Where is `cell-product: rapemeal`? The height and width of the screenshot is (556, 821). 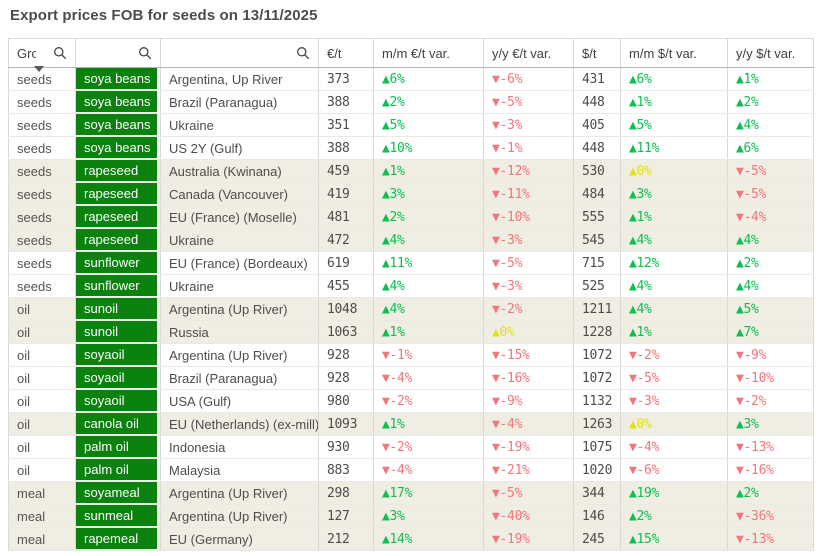
cell-product: rapemeal is located at coordinates (118, 539).